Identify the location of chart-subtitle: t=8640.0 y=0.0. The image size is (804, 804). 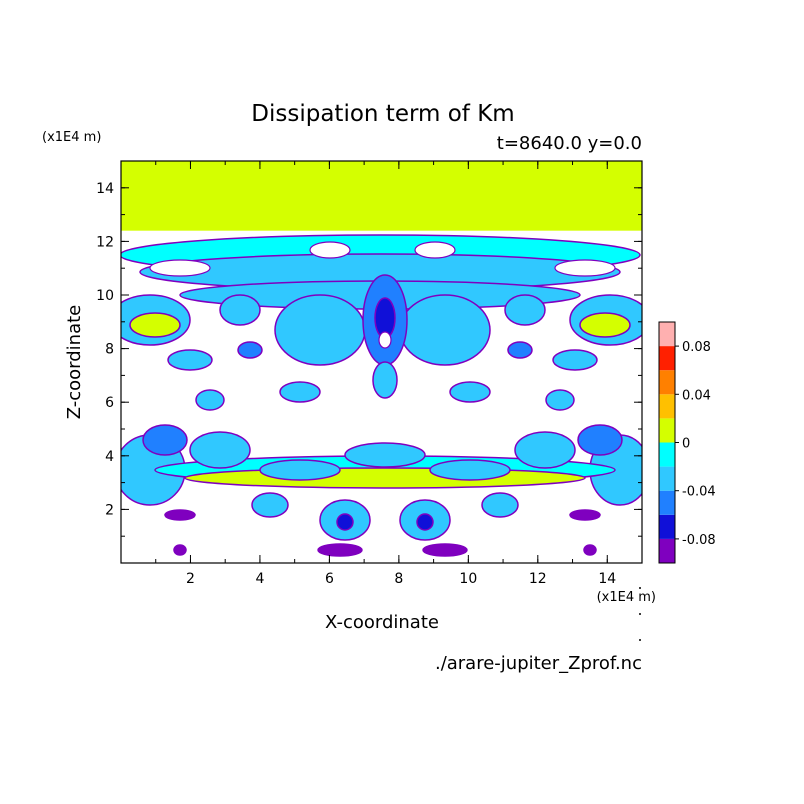
(569, 143).